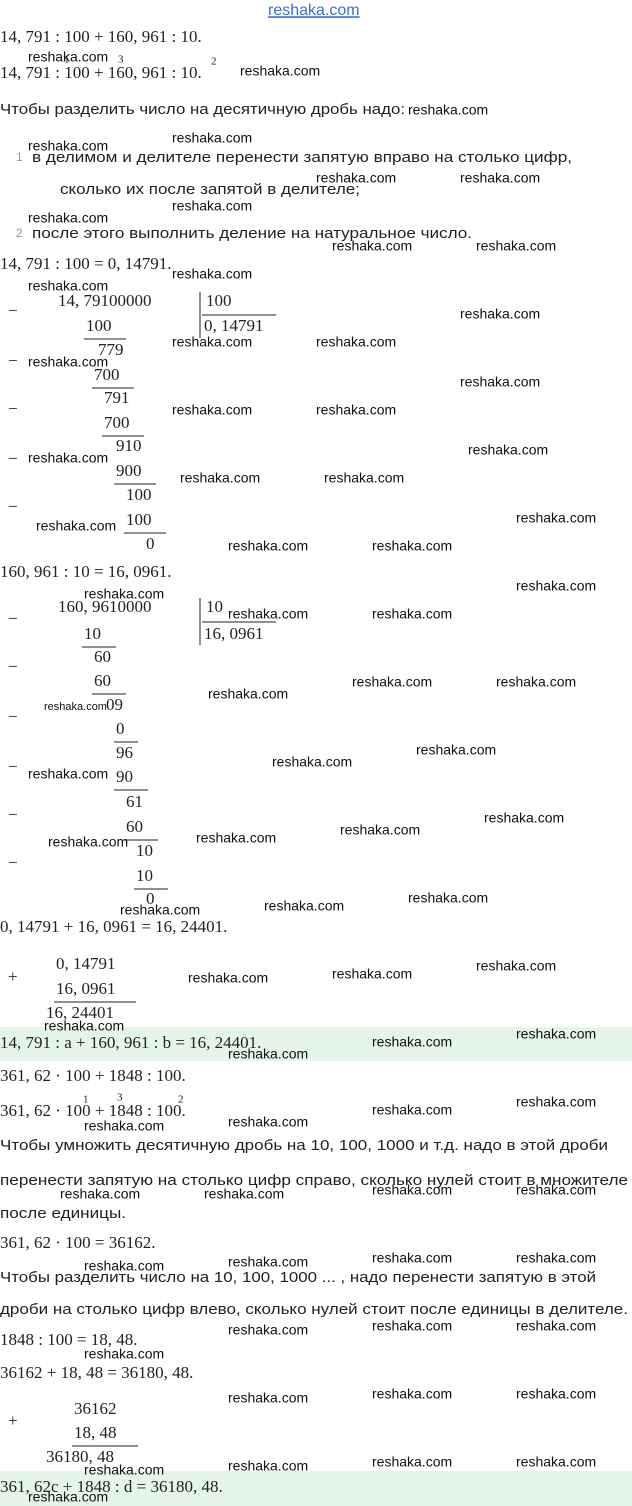 Image resolution: width=632 pixels, height=1506 pixels. What do you see at coordinates (86, 1100) in the screenshot?
I see `math: 1` at bounding box center [86, 1100].